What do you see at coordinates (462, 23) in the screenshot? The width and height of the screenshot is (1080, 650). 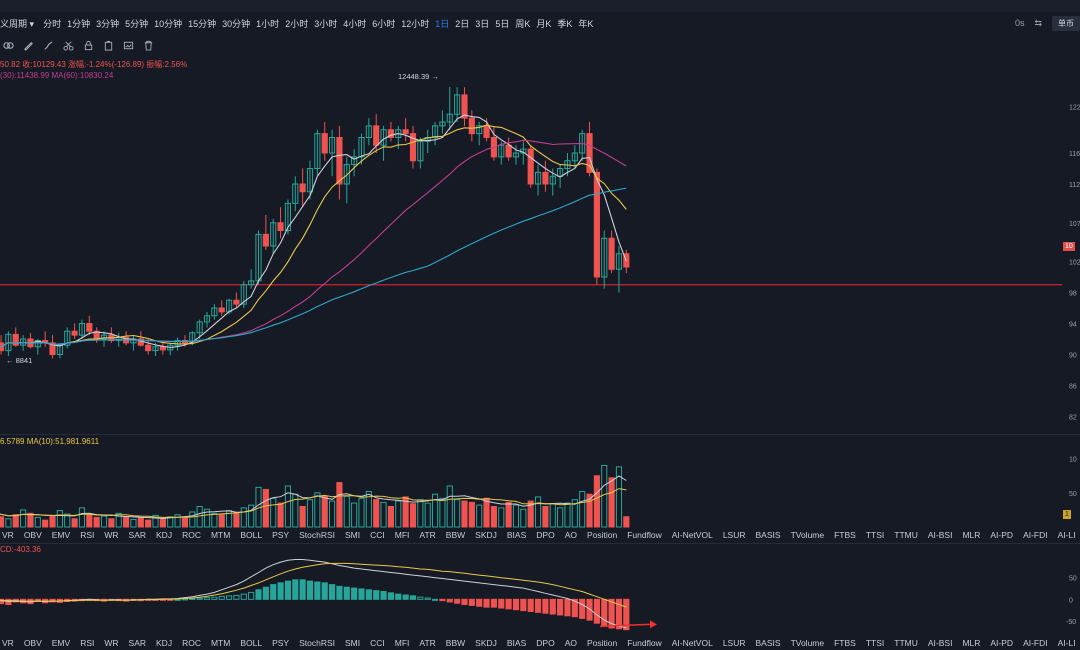 I see `timeframe-14: 2日` at bounding box center [462, 23].